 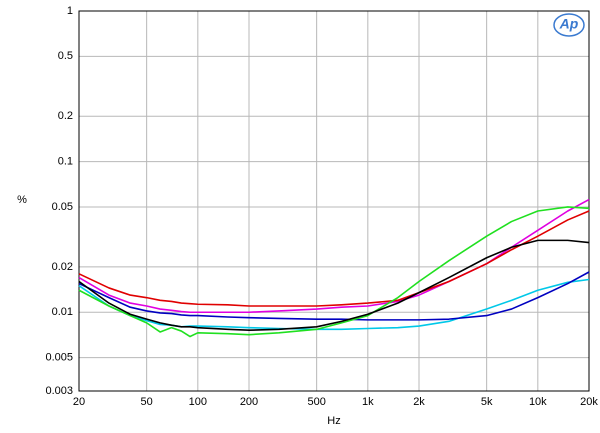 I want to click on x-tick-label: 500, so click(x=316, y=402).